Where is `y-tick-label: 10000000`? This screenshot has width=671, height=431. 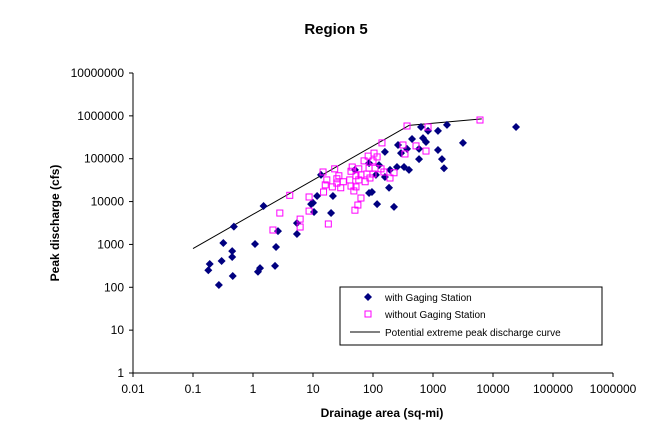 y-tick-label: 10000000 is located at coordinates (98, 73).